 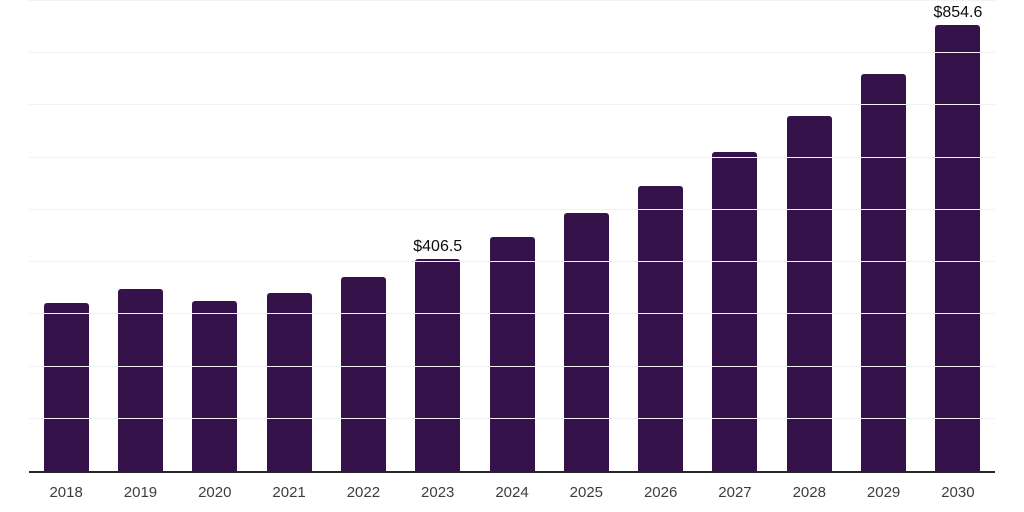 I want to click on x-tick-label: 2021, so click(x=289, y=492).